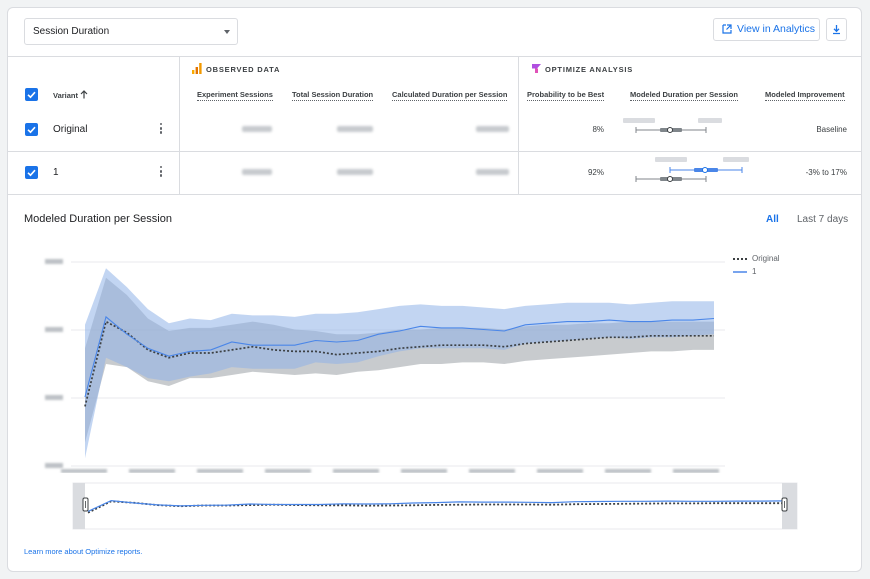 This screenshot has width=870, height=579. What do you see at coordinates (684, 95) in the screenshot?
I see `modeled-duration-header: Modeled Duration per Session` at bounding box center [684, 95].